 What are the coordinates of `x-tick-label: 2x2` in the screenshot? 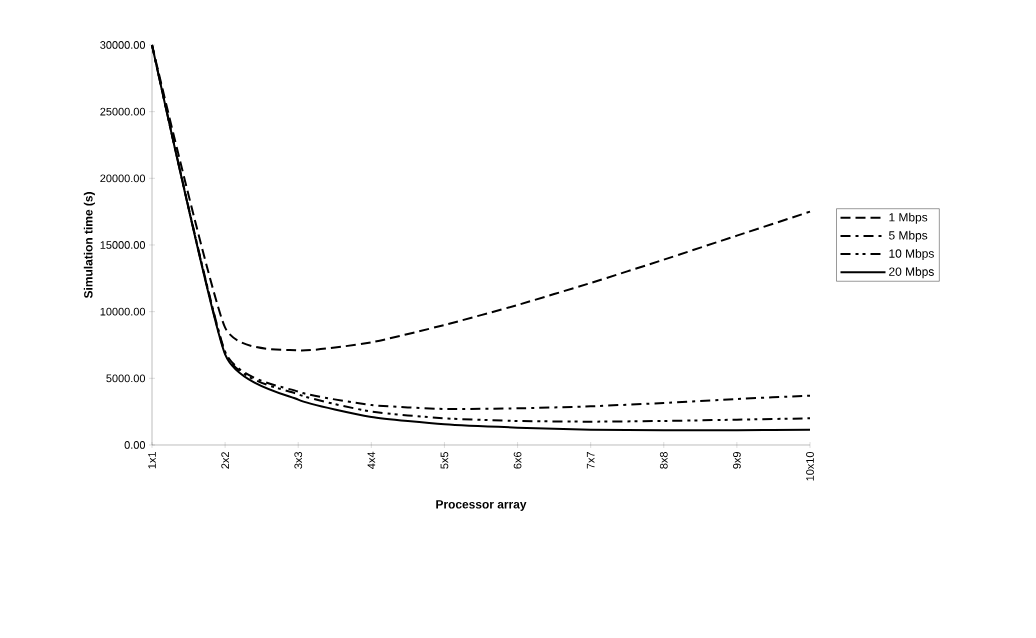 It's located at (225, 460).